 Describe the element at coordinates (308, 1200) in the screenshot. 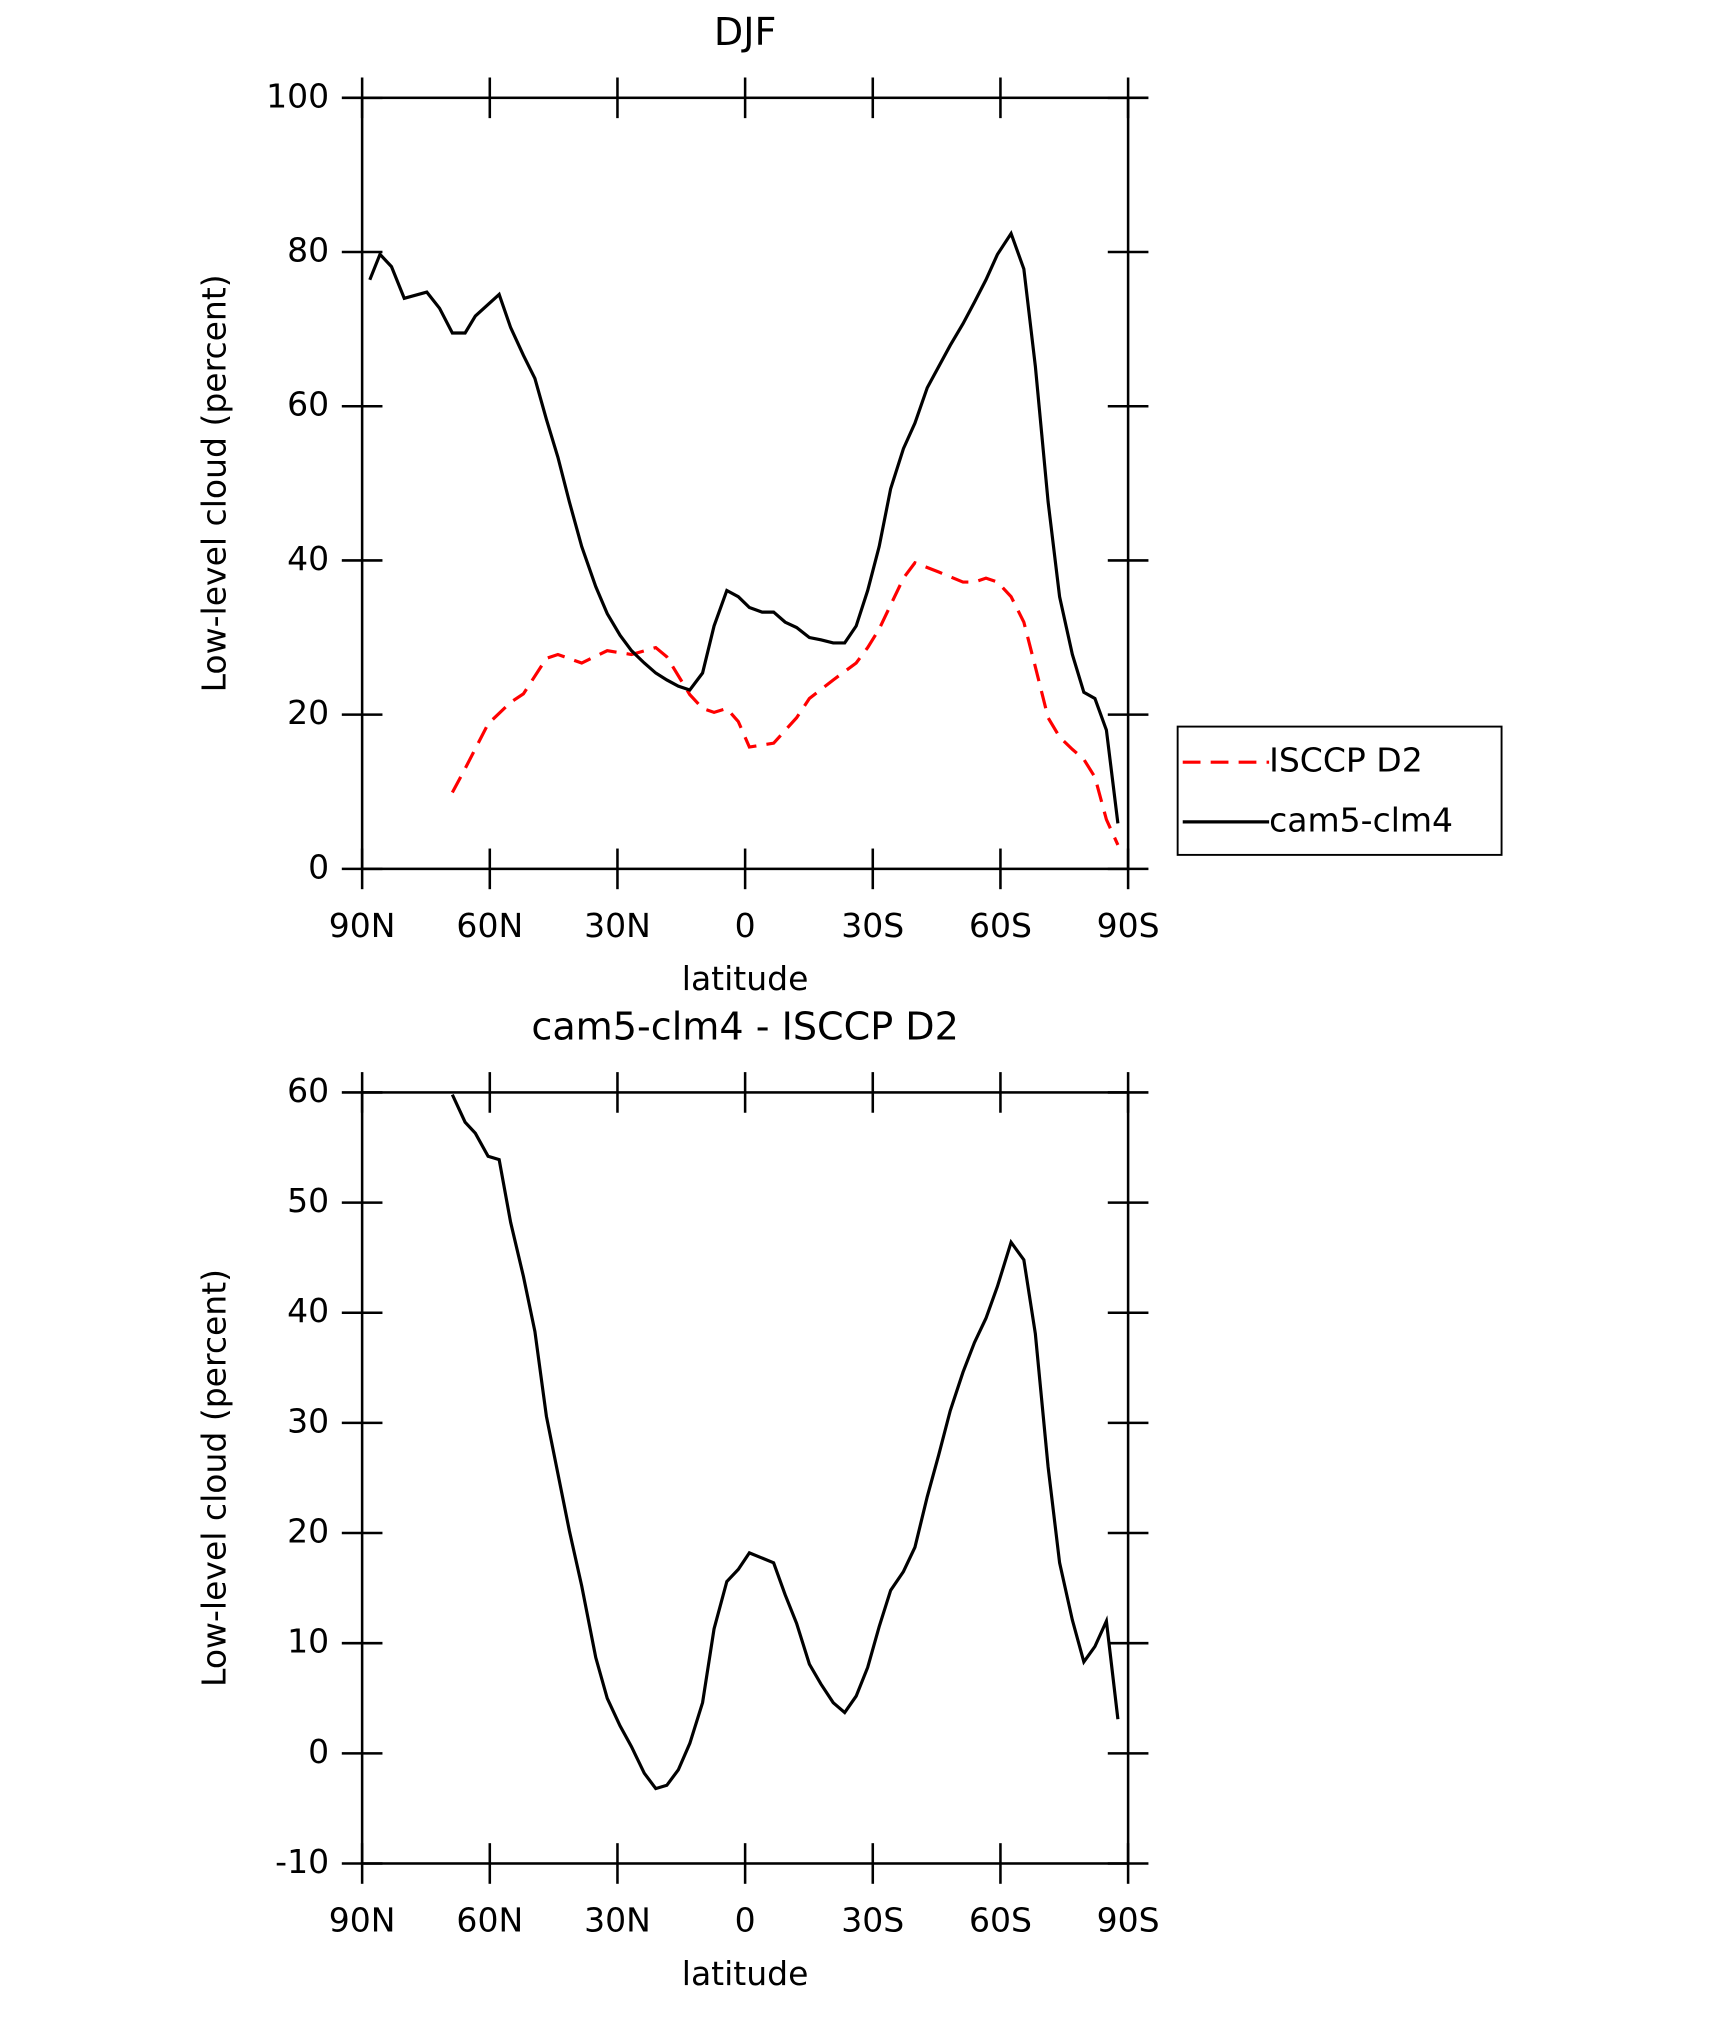

I see `y-tick-label: 50` at that location.